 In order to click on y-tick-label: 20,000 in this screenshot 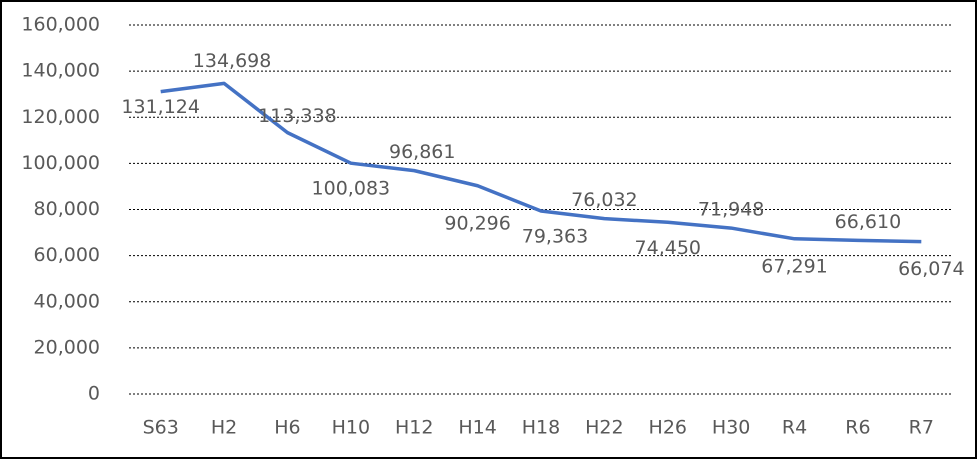, I will do `click(67, 347)`.